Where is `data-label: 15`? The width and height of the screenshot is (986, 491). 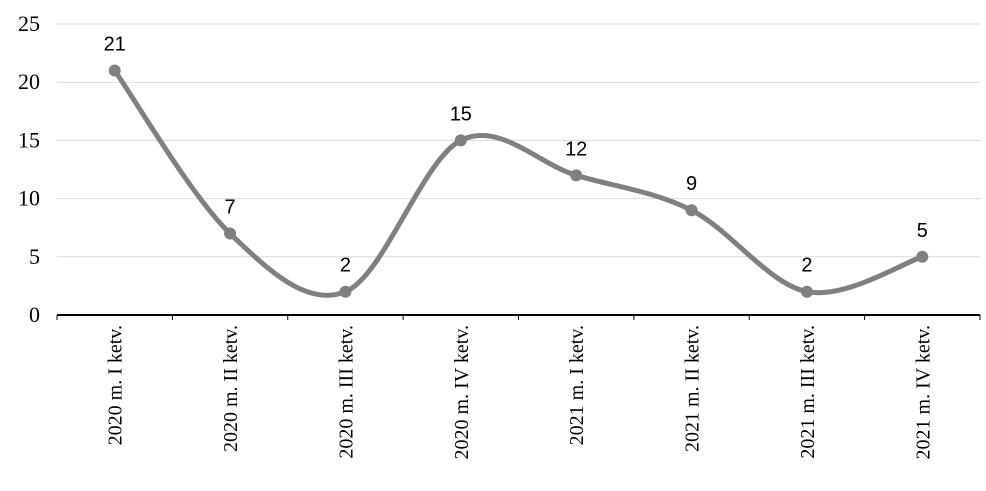
data-label: 15 is located at coordinates (461, 114).